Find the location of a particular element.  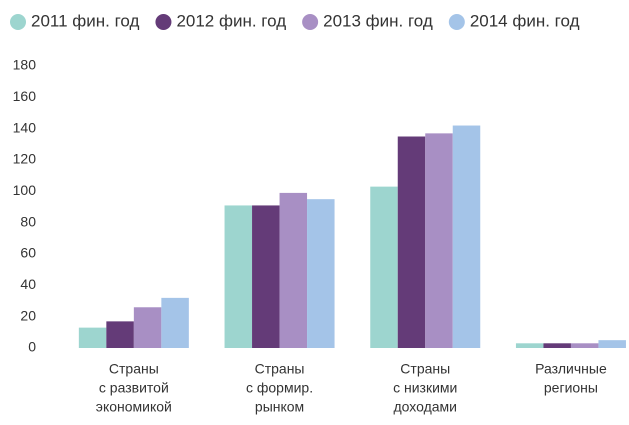

x-tick-label: доходами is located at coordinates (425, 407).